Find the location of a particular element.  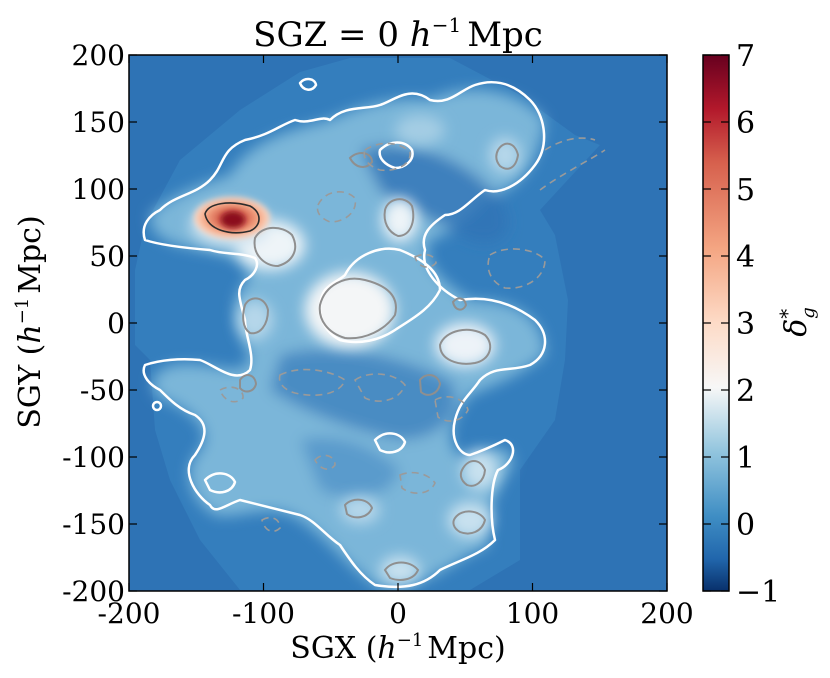

y-tick-label: -150 is located at coordinates (93, 524).